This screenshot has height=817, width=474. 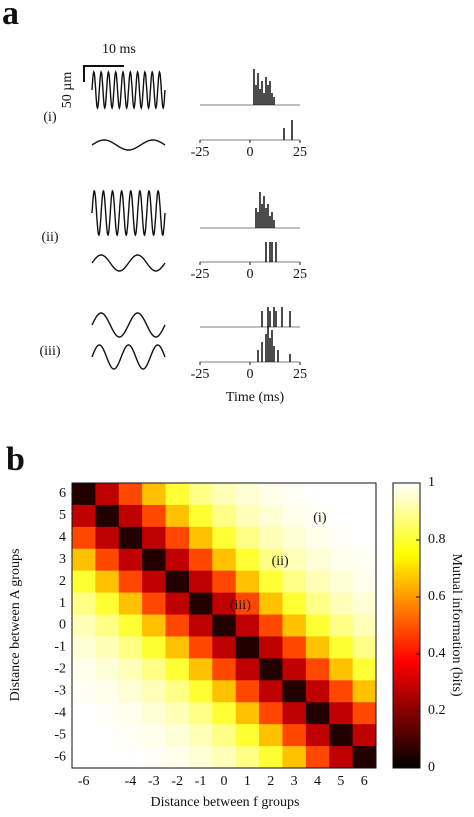 What do you see at coordinates (119, 49) in the screenshot?
I see `time-scale: 10 ms` at bounding box center [119, 49].